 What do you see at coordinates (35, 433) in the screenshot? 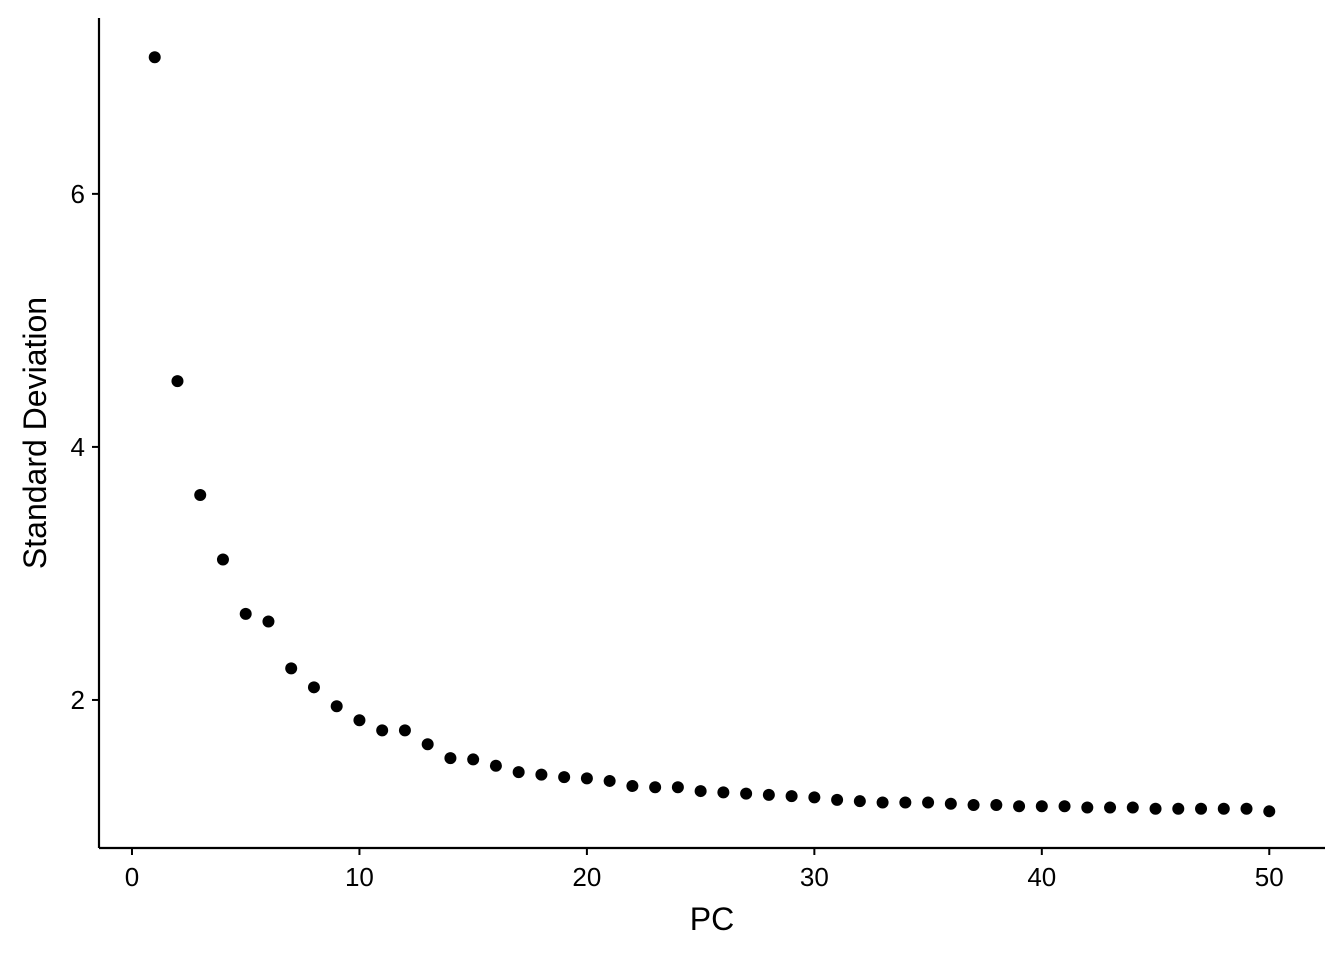
I see `y-axis-title: Standard Deviation` at bounding box center [35, 433].